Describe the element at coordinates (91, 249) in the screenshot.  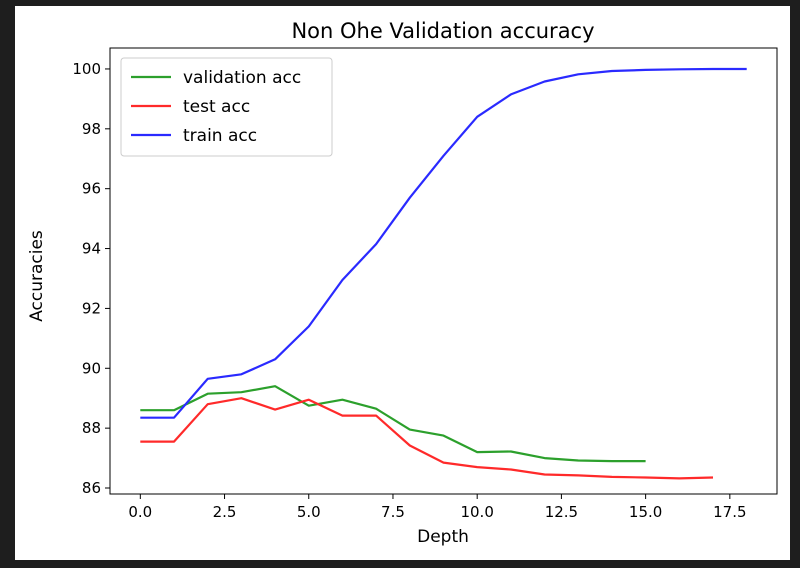
I see `y-tick-label: 94` at that location.